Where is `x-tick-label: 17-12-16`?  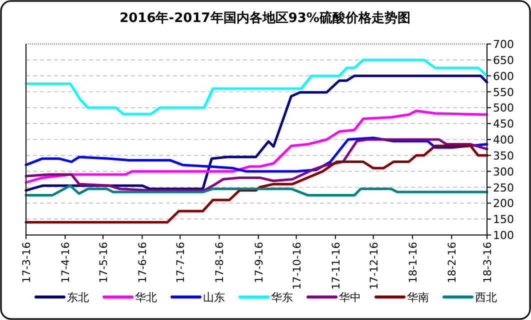 x-tick-label: 17-12-16 is located at coordinates (374, 266).